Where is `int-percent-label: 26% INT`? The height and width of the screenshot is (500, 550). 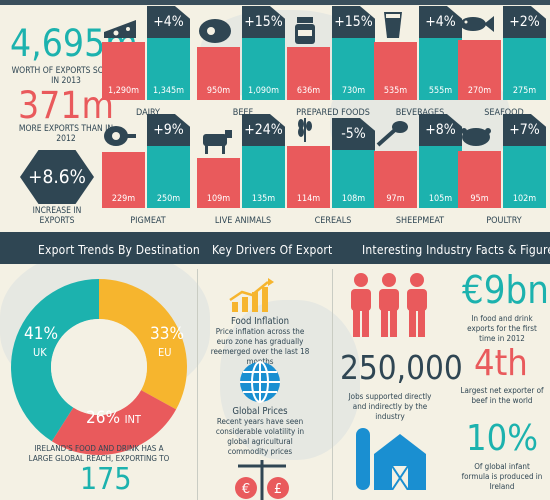
int-percent-label: 26% INT is located at coordinates (113, 418).